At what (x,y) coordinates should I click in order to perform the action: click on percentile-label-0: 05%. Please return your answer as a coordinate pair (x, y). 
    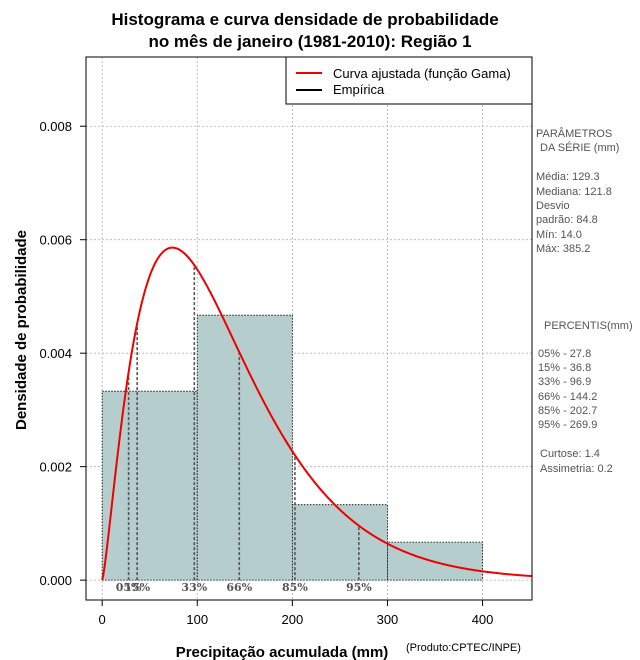
    Looking at the image, I should click on (129, 587).